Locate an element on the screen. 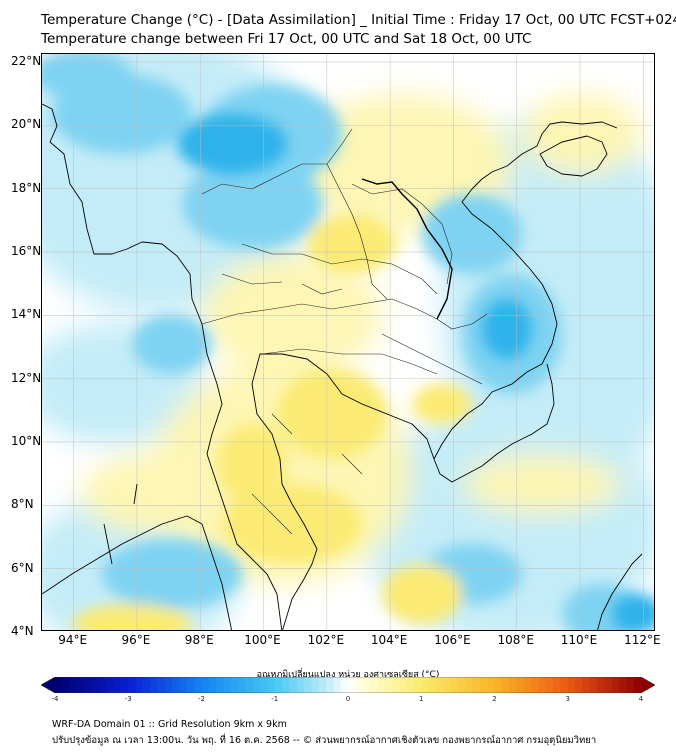 Image resolution: width=676 pixels, height=756 pixels. colorbar-tick-3: -1 is located at coordinates (275, 699).